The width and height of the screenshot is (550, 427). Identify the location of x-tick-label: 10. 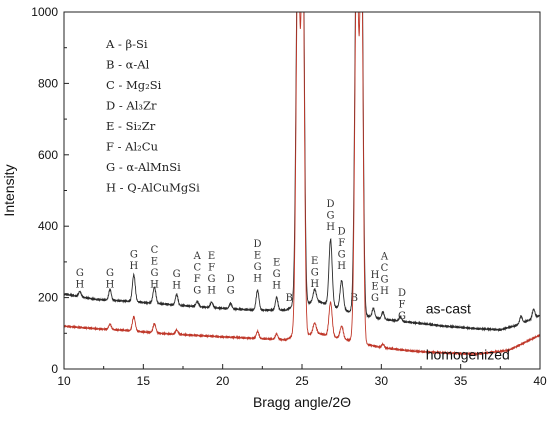
(64, 381).